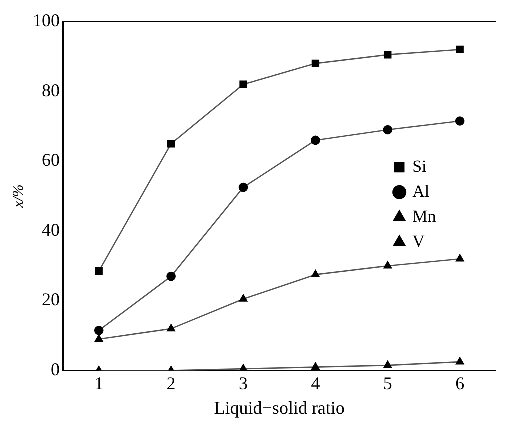 Image resolution: width=510 pixels, height=428 pixels. What do you see at coordinates (18, 196) in the screenshot?
I see `y-axis-title: x/%` at bounding box center [18, 196].